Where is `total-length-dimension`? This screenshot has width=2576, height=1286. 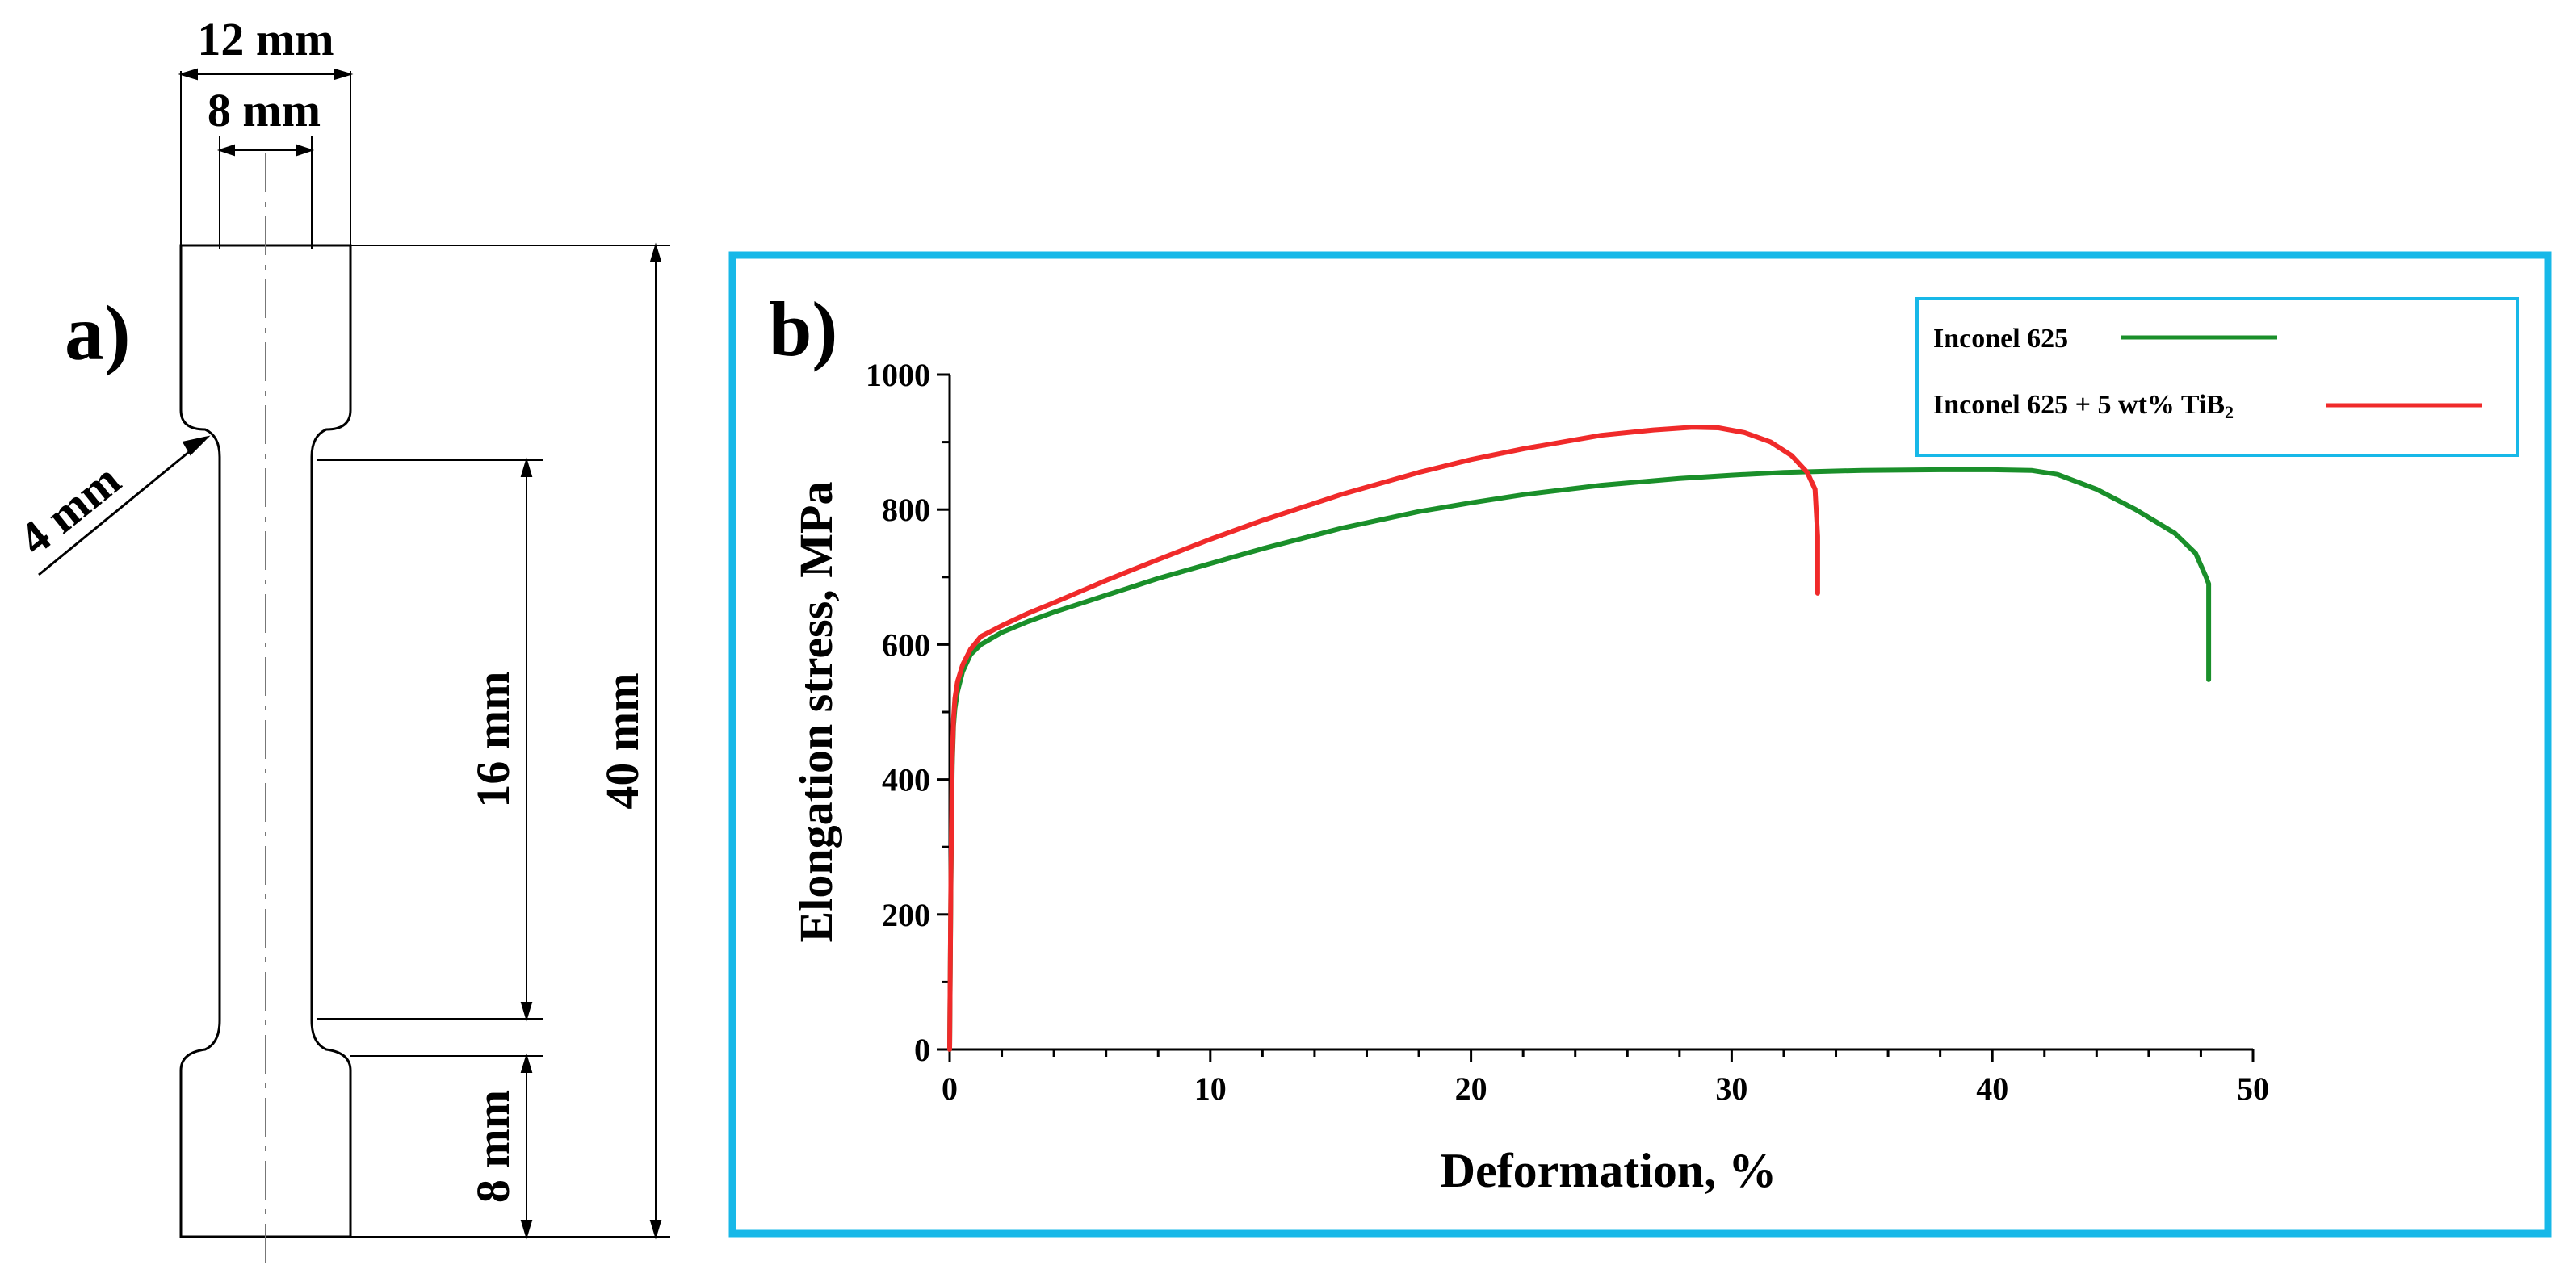 total-length-dimension is located at coordinates (655, 741).